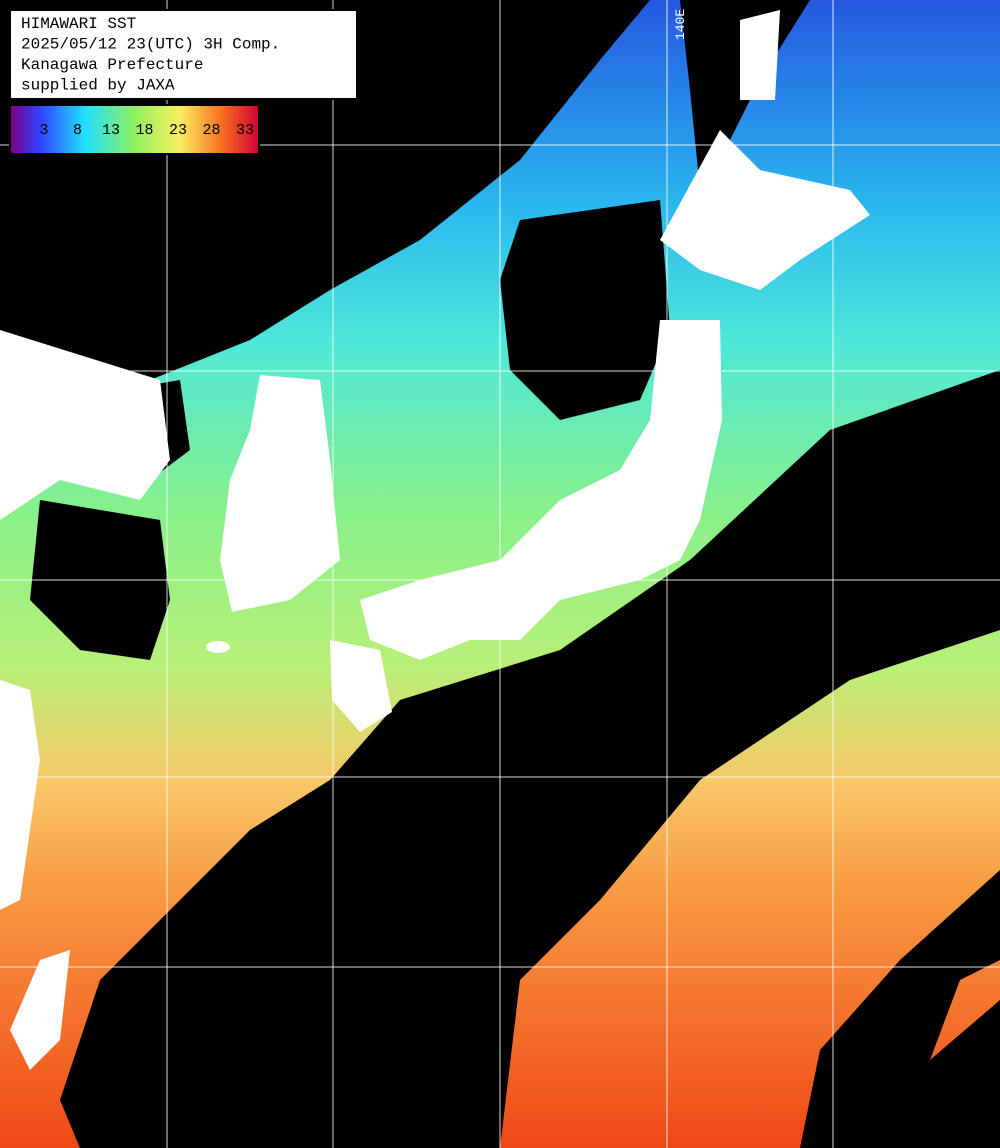  What do you see at coordinates (111, 130) in the screenshot?
I see `colorbar-tick-label: 13` at bounding box center [111, 130].